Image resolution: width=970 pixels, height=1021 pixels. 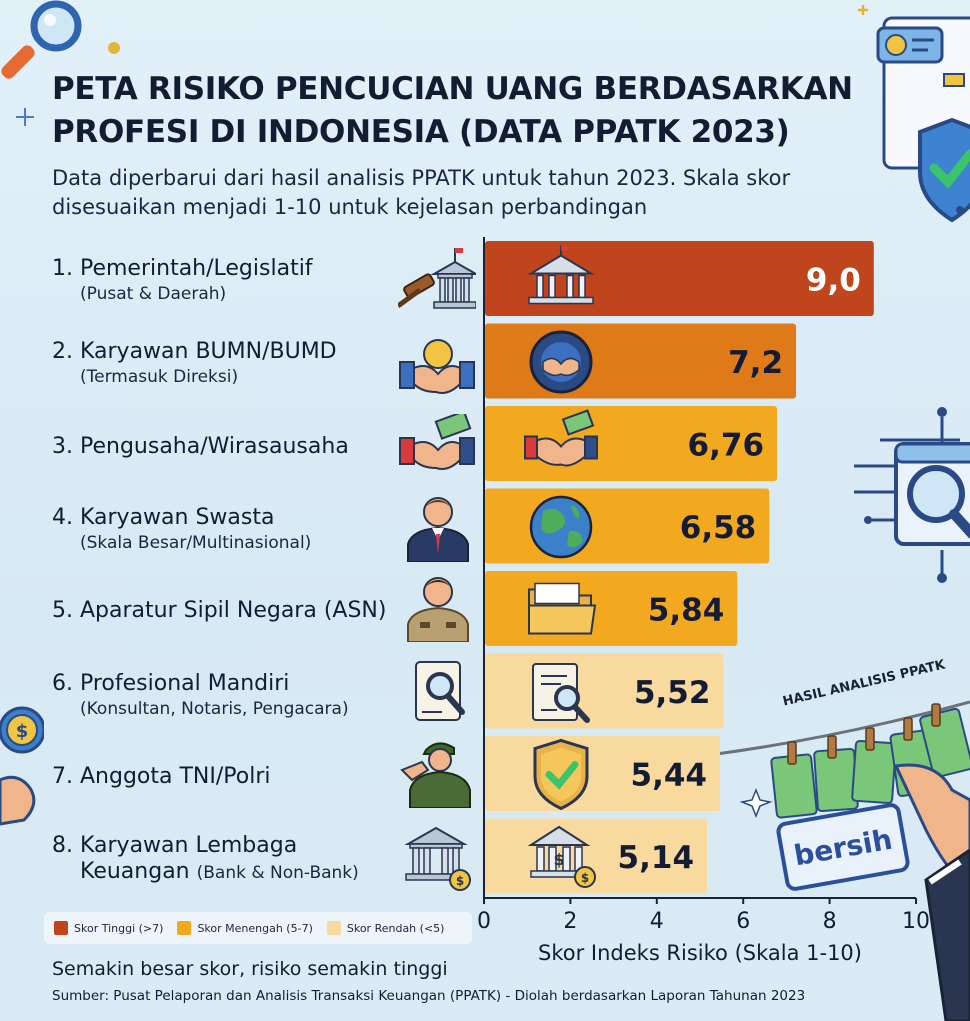 I want to click on circuit-magnifier-icon, so click(x=912, y=495).